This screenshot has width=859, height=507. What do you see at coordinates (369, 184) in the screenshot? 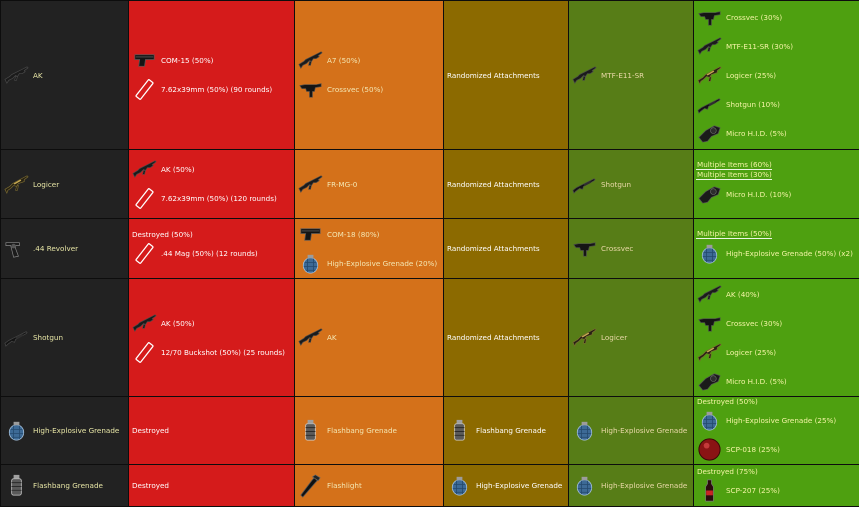
I see `result-entry: FR-MG-0` at bounding box center [369, 184].